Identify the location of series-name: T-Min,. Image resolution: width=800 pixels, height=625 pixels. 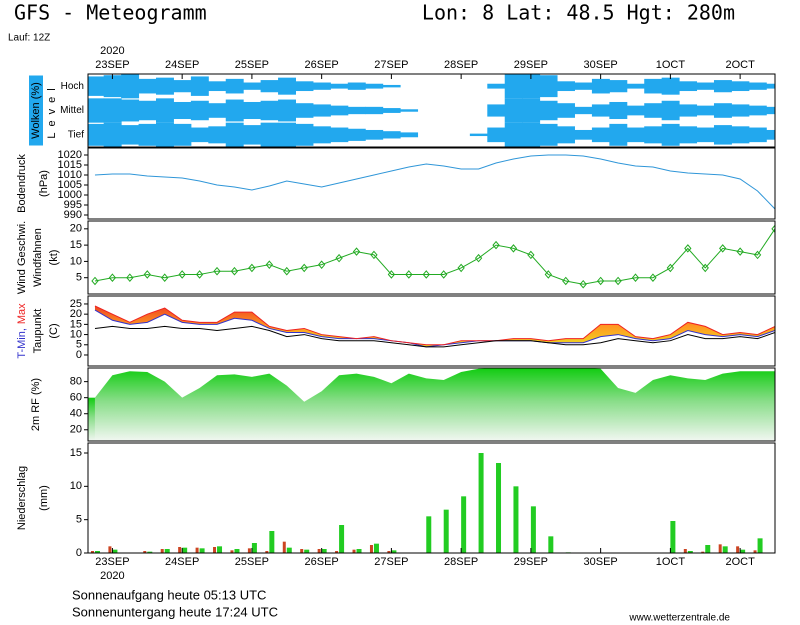
(22, 343).